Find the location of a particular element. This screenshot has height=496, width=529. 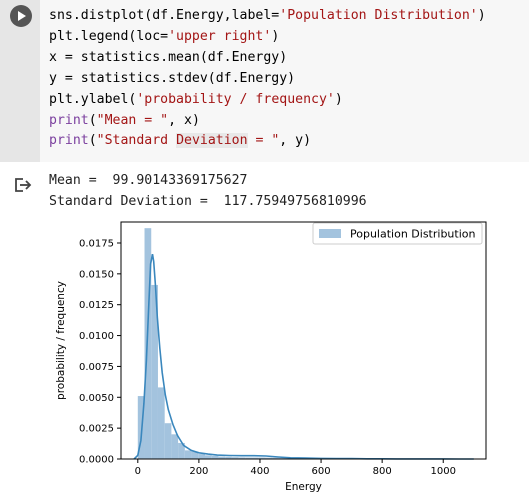

mean-output: Mean = 99.90143369175627 is located at coordinates (148, 180).